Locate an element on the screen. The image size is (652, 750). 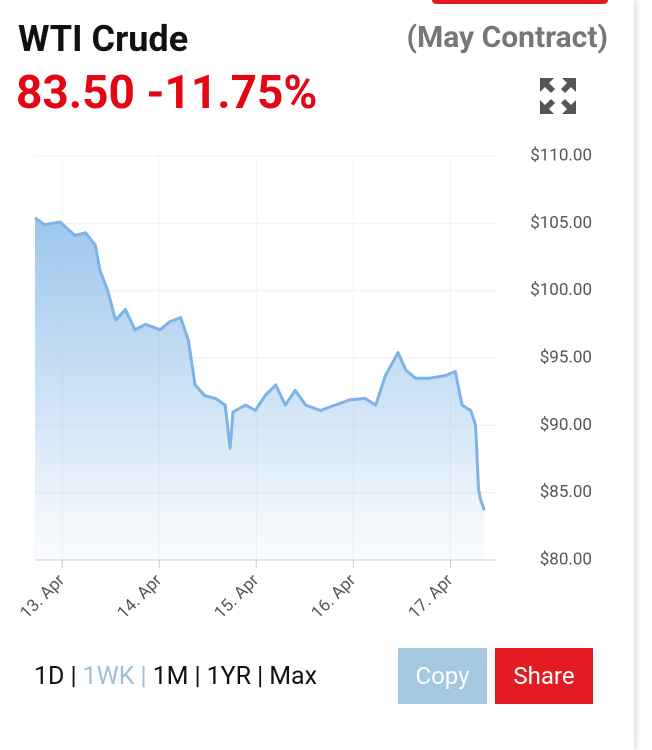
x-tick-label: 17. Apr is located at coordinates (431, 596).